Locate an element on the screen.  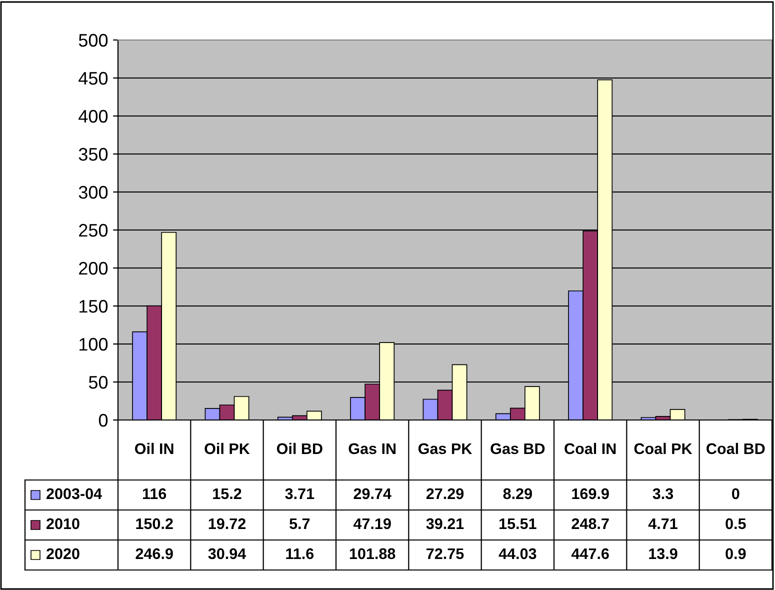
y-tick-label: 400 is located at coordinates (93, 116).